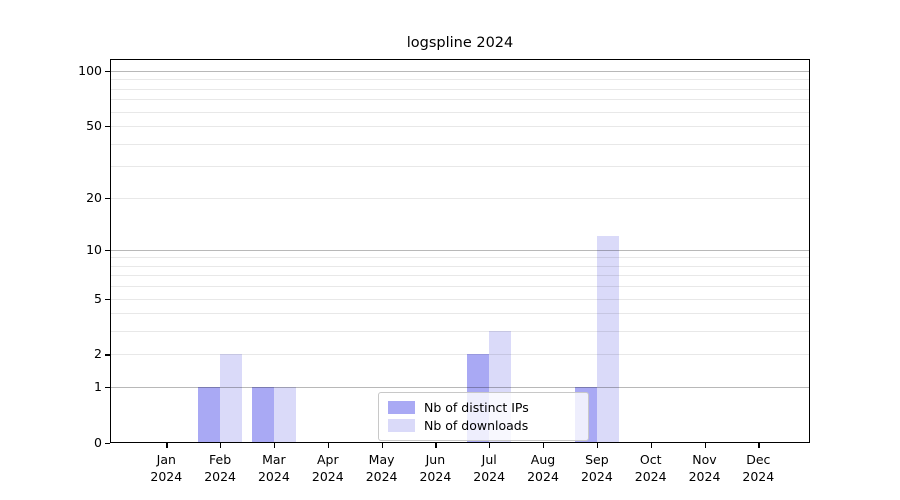  I want to click on month-label: Nov, so click(704, 459).